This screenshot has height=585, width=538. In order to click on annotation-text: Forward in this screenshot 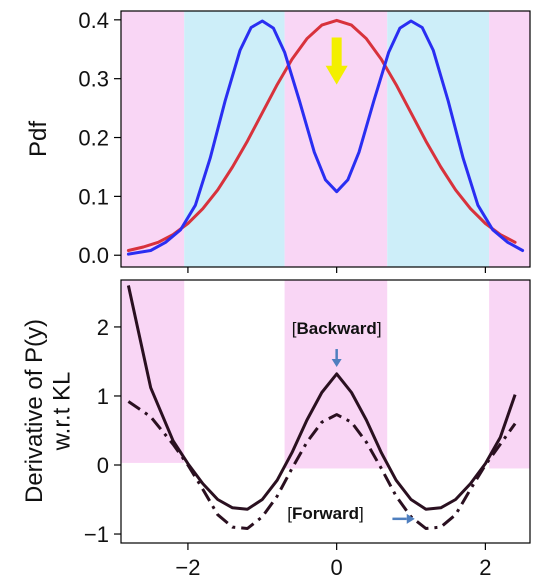, I will do `click(325, 513)`.